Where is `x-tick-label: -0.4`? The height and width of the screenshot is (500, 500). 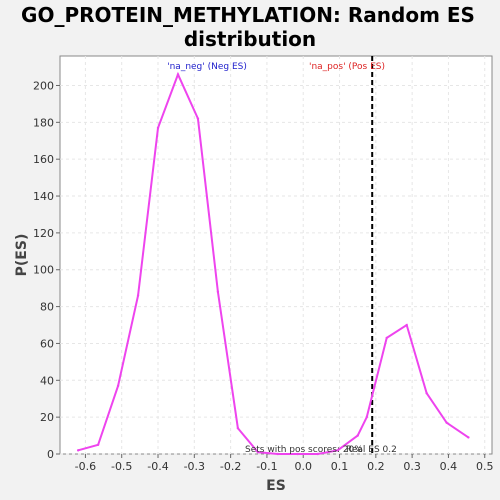 x-tick-label: -0.4 is located at coordinates (157, 466).